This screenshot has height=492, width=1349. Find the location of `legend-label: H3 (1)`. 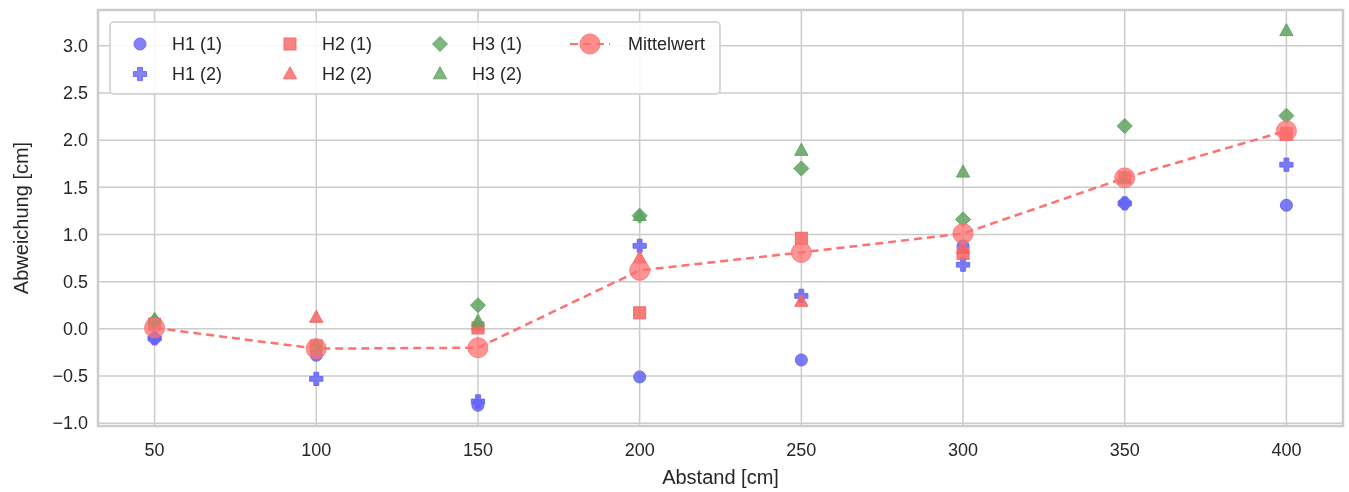

legend-label: H3 (1) is located at coordinates (497, 44).